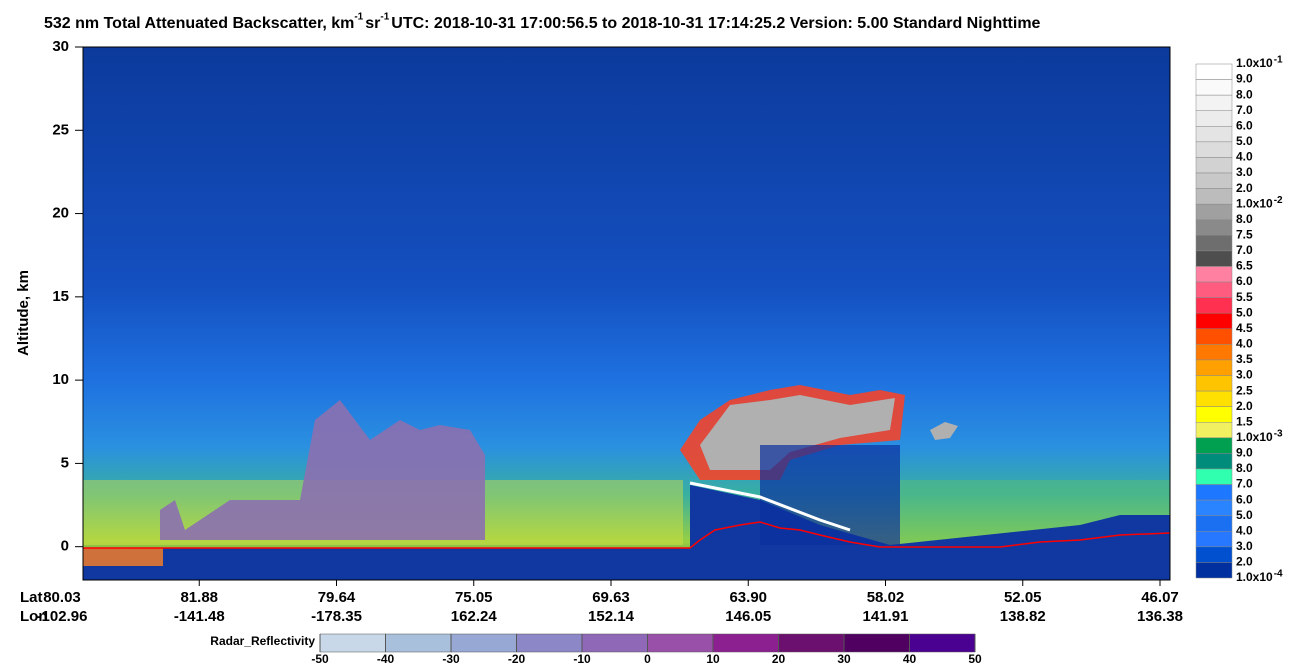 The image size is (1300, 667). What do you see at coordinates (34, 616) in the screenshot?
I see `x-row-name: Lon` at bounding box center [34, 616].